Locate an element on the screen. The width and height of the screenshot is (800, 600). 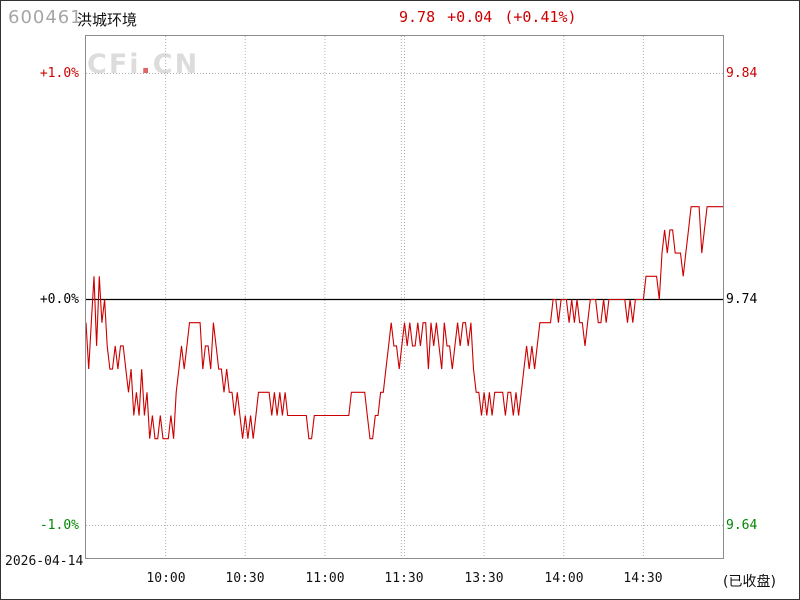
x-axis-label-1000: 10:00 is located at coordinates (166, 578).